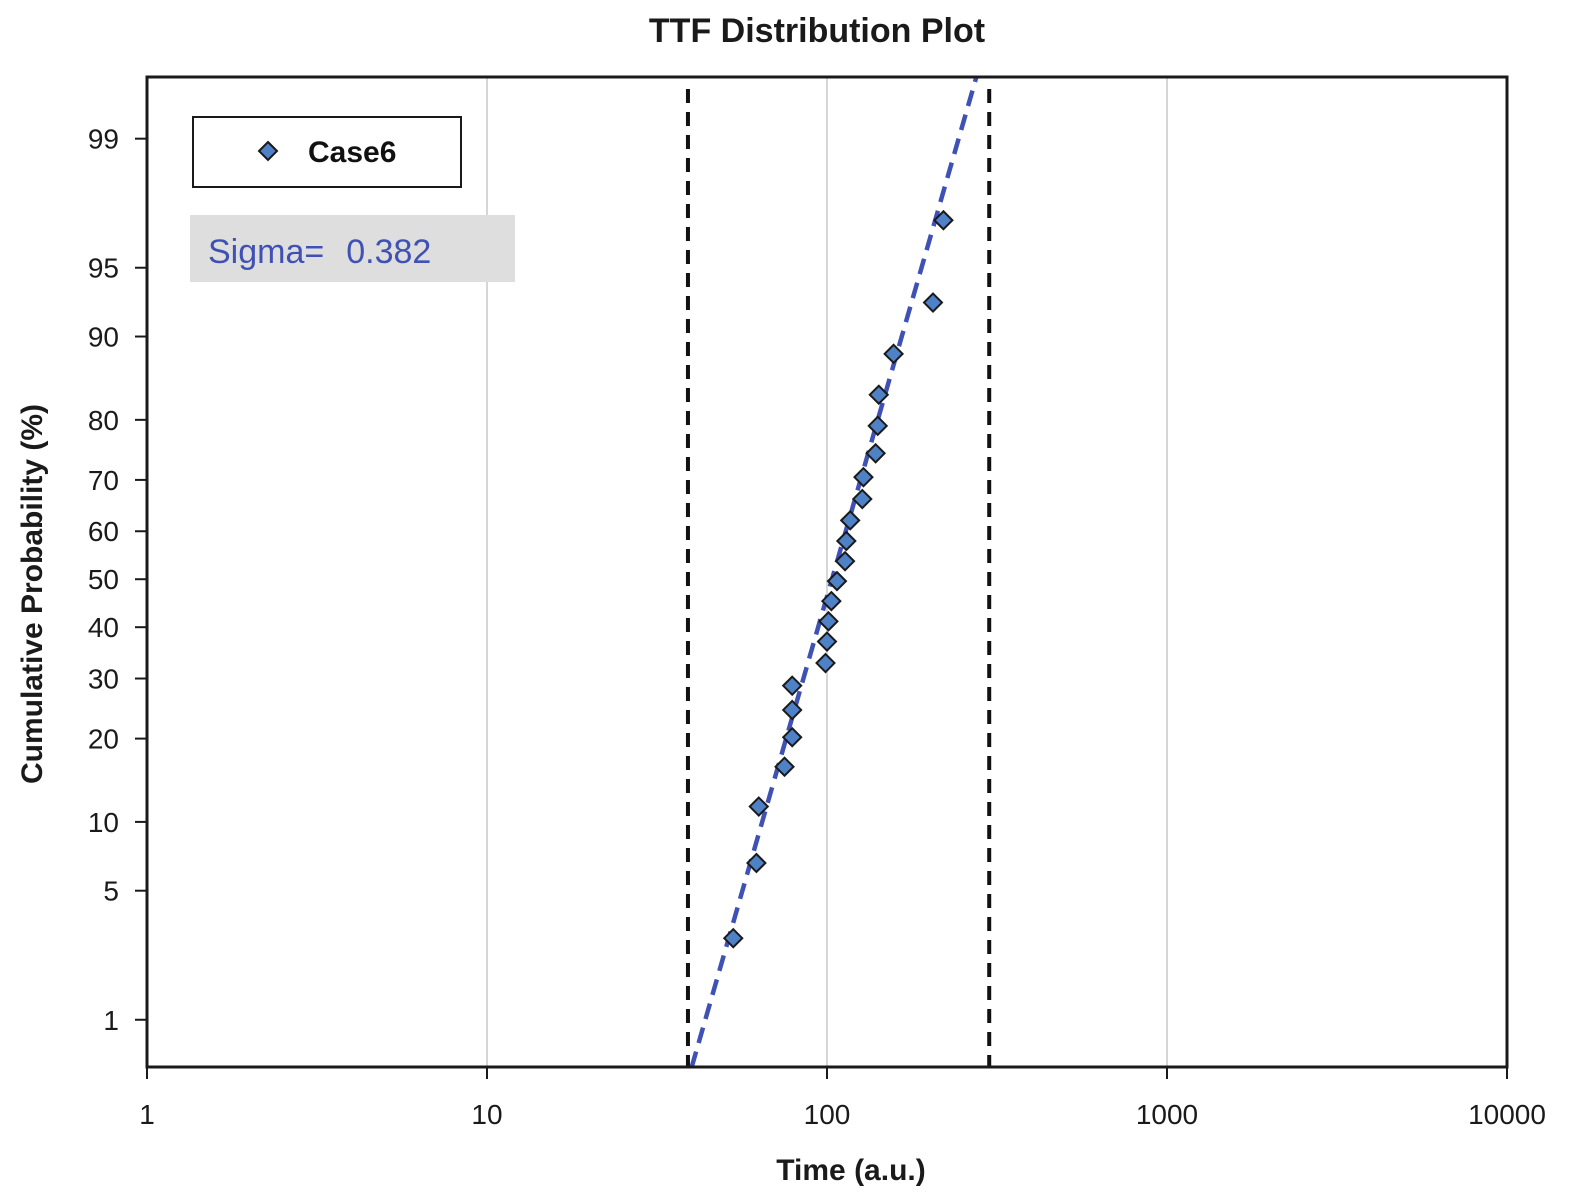 This screenshot has width=1575, height=1193. What do you see at coordinates (147, 1114) in the screenshot?
I see `x-tick-label-1: 1` at bounding box center [147, 1114].